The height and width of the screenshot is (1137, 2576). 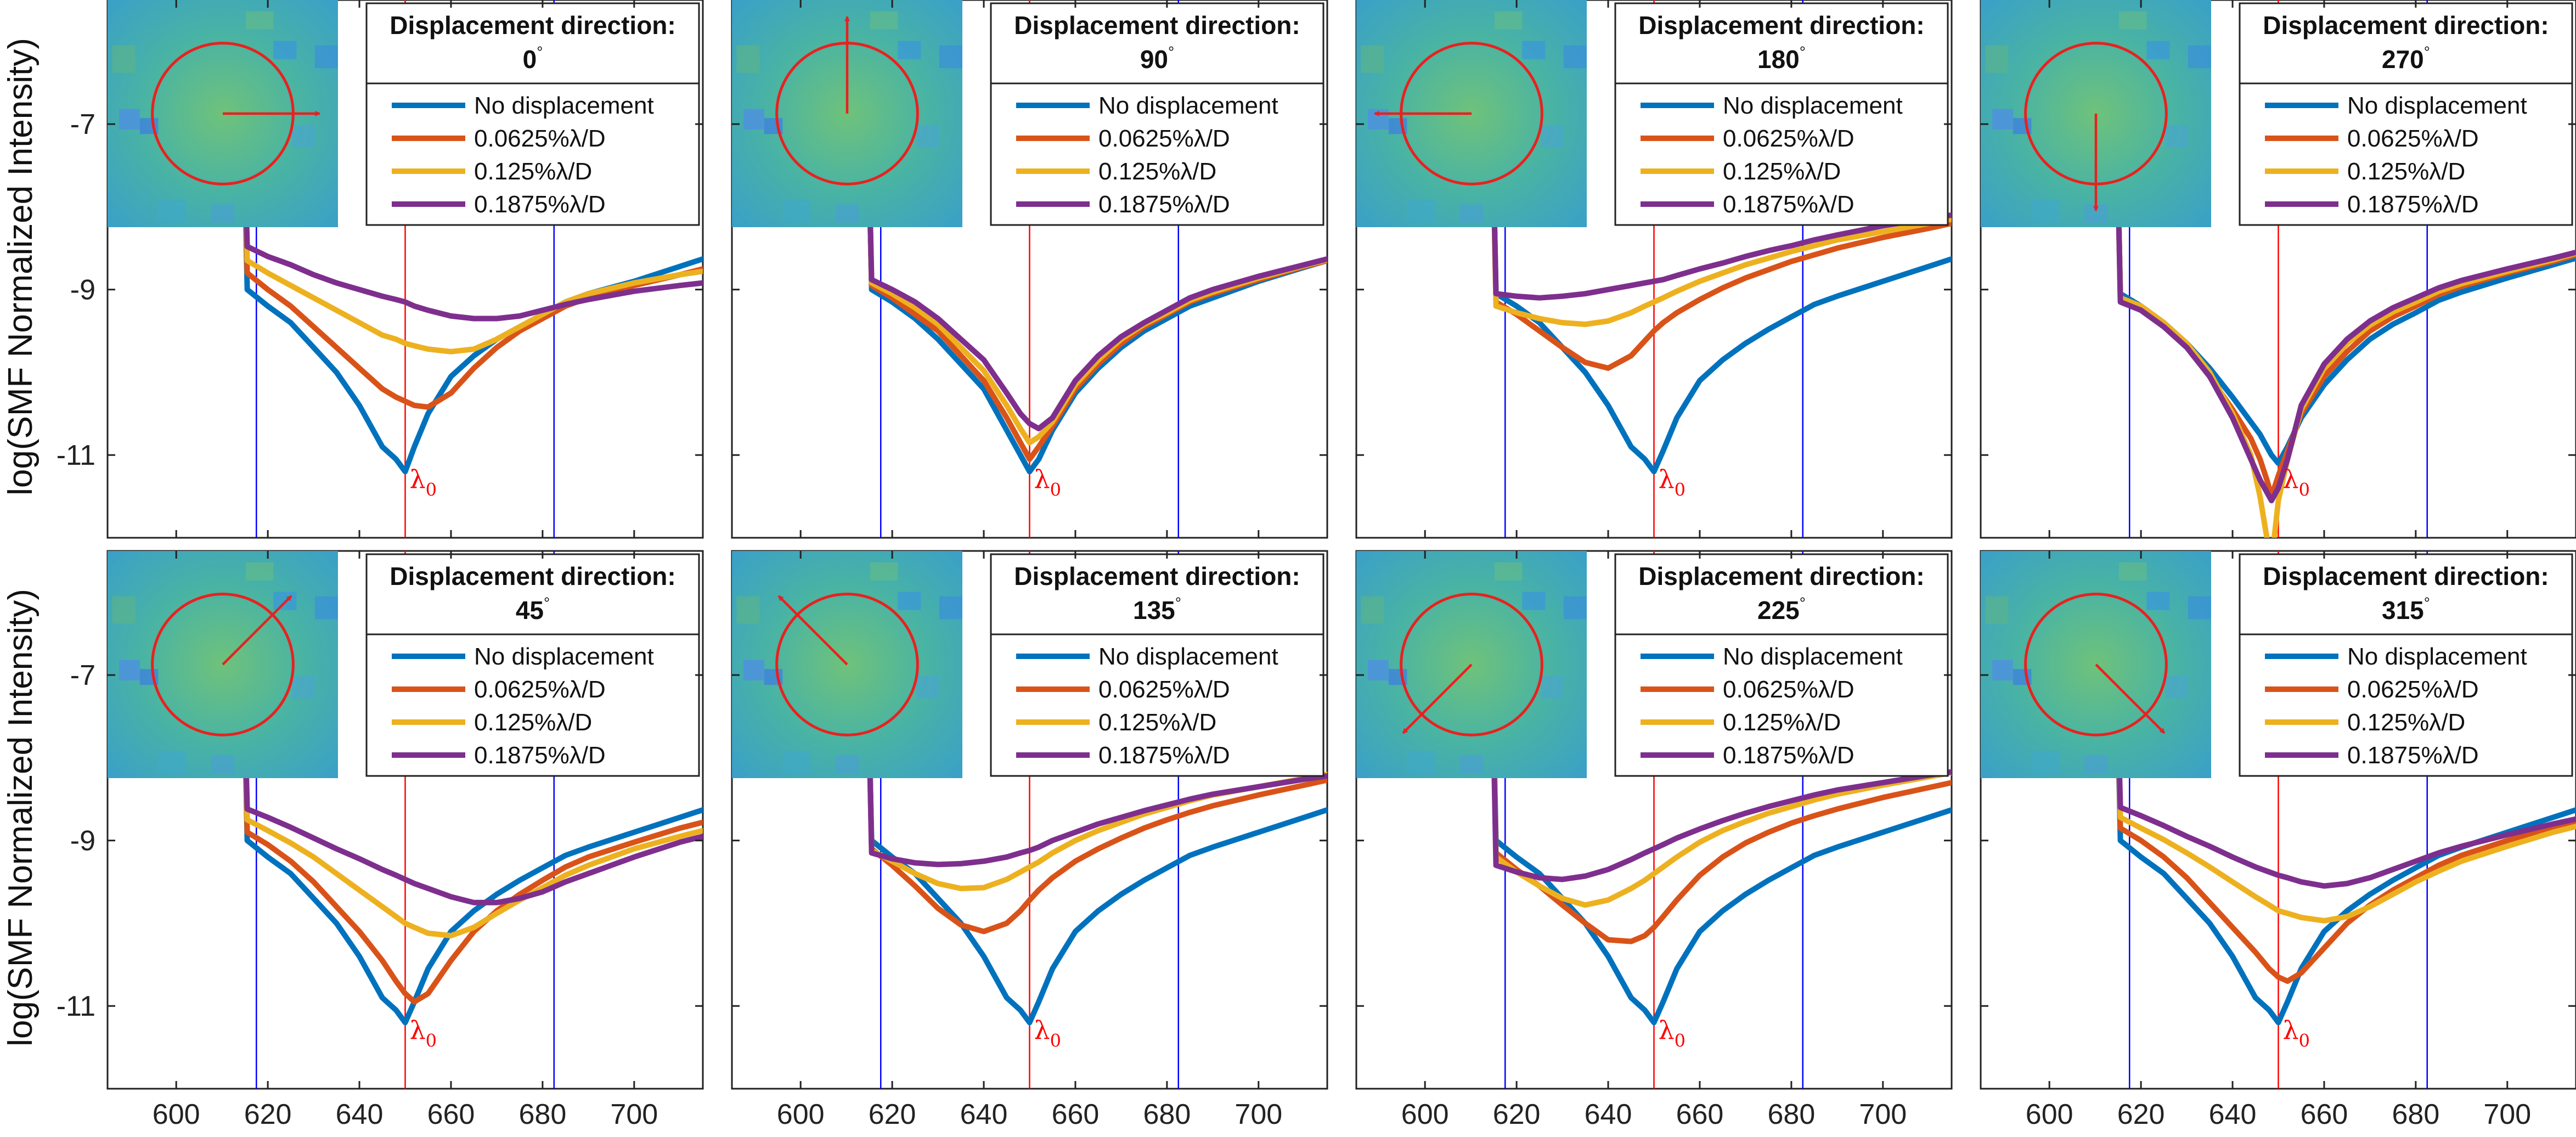 I want to click on y-axis-label-top: log(SMF Normalized Intensity), so click(x=21, y=267).